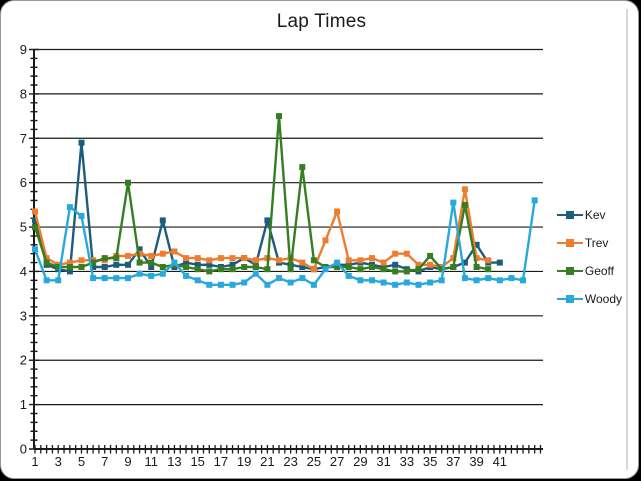 The height and width of the screenshot is (481, 641). What do you see at coordinates (453, 461) in the screenshot?
I see `x-axis-label-37: 37` at bounding box center [453, 461].